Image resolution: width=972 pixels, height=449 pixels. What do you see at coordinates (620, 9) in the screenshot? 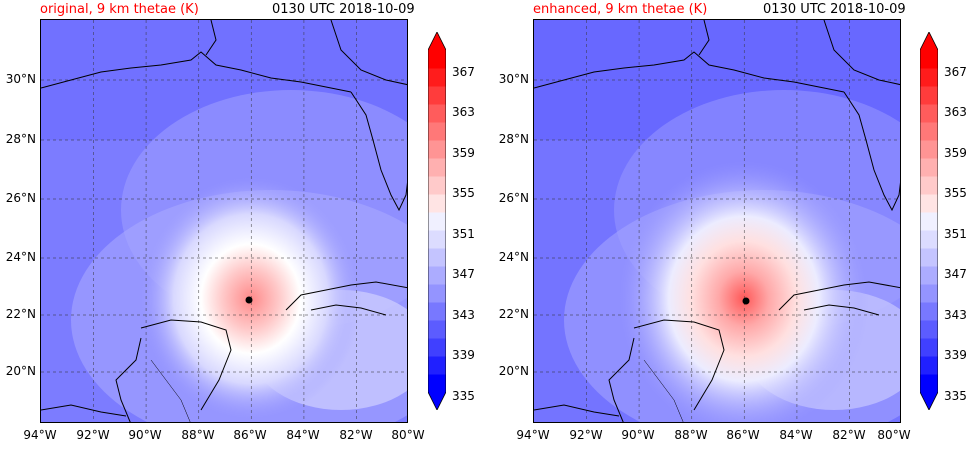
I see `panel-title: enhanced, 9 km thetae (K)` at bounding box center [620, 9].